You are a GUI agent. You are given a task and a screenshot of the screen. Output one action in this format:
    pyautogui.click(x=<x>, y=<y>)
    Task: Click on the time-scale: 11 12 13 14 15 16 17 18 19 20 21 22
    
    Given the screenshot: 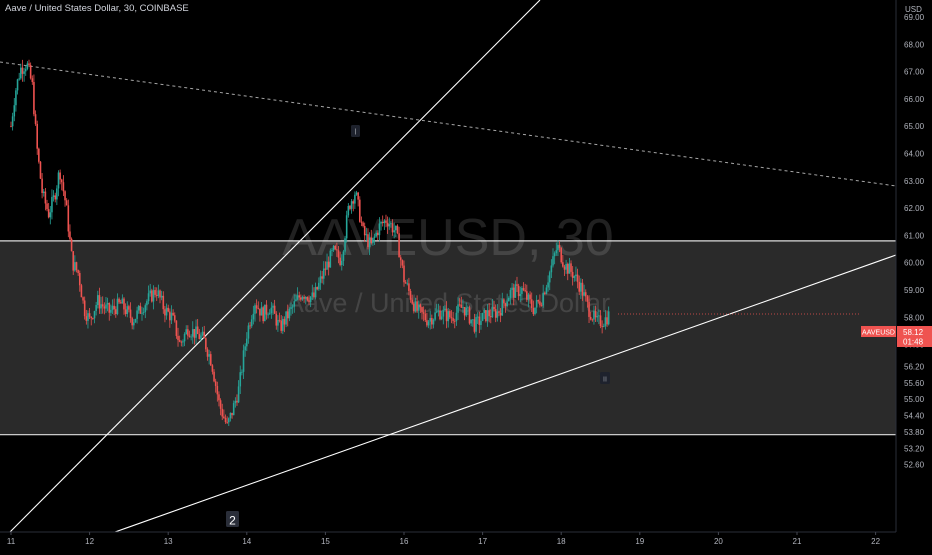 What is the action you would take?
    pyautogui.click(x=444, y=539)
    